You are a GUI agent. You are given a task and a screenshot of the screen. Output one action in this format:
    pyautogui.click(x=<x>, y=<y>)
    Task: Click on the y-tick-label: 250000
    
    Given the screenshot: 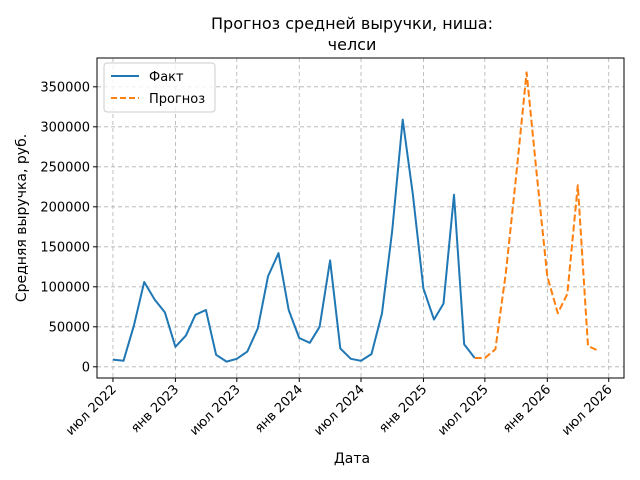 What is the action you would take?
    pyautogui.click(x=65, y=167)
    